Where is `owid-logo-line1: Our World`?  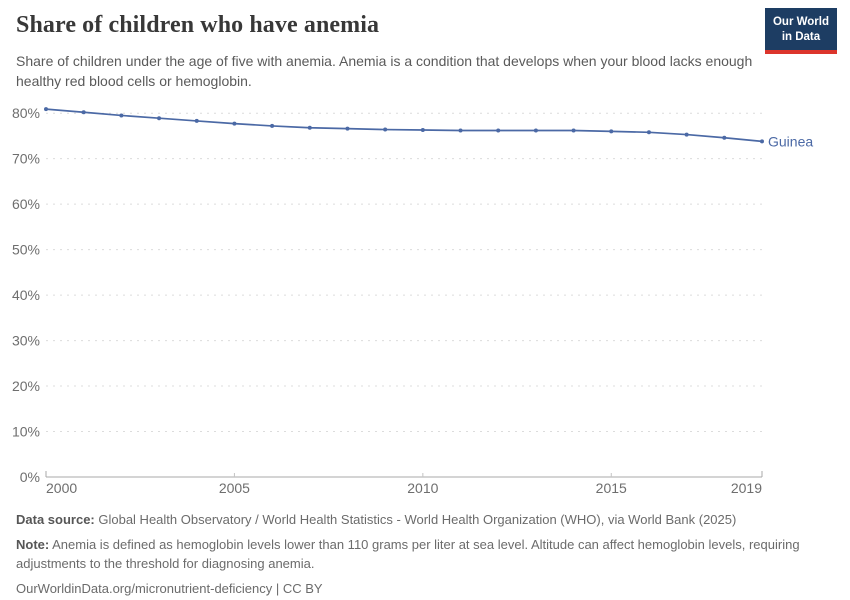
owid-logo-line1: Our World is located at coordinates (800, 22).